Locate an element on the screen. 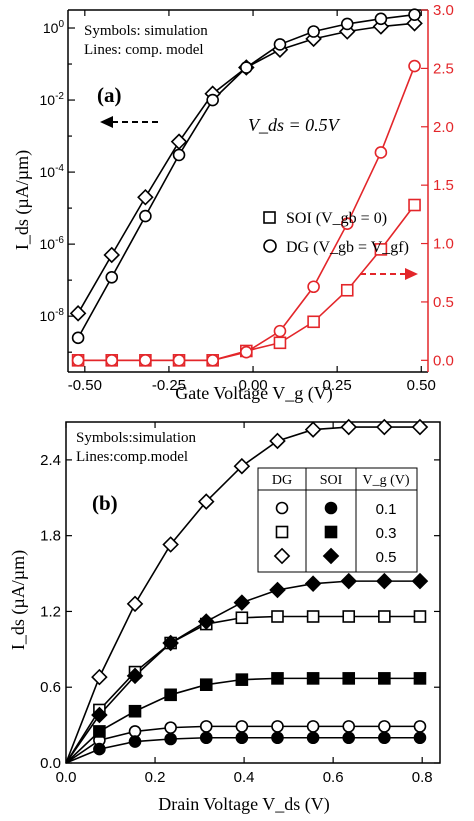  y-tick-label: 2.4 is located at coordinates (50, 460).